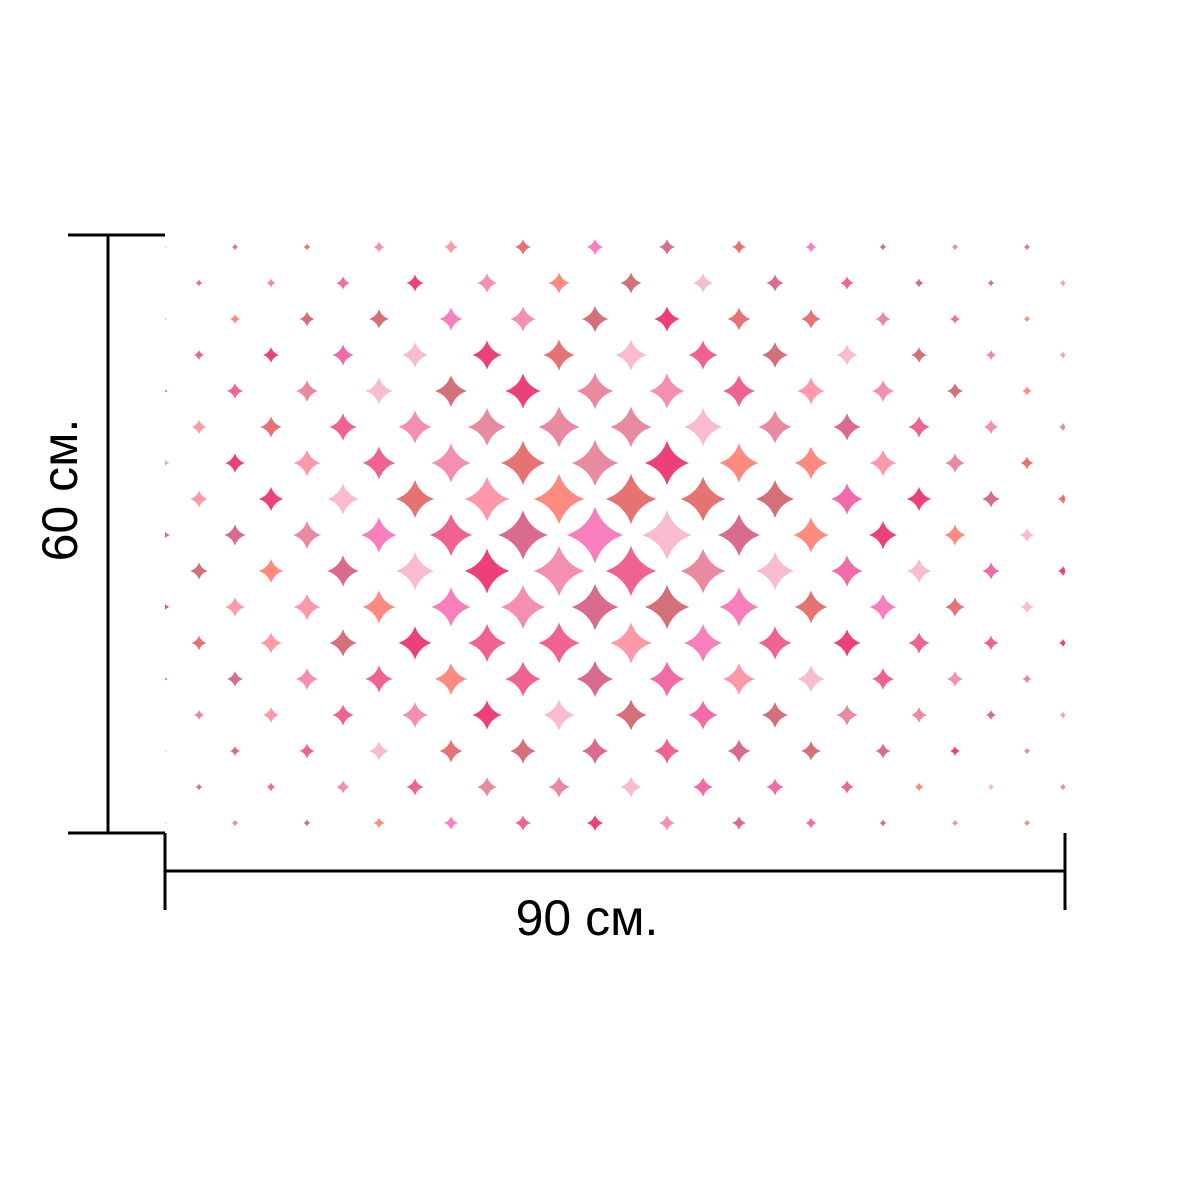 The width and height of the screenshot is (1200, 1200). What do you see at coordinates (587, 918) in the screenshot?
I see `width-label: 90 см.` at bounding box center [587, 918].